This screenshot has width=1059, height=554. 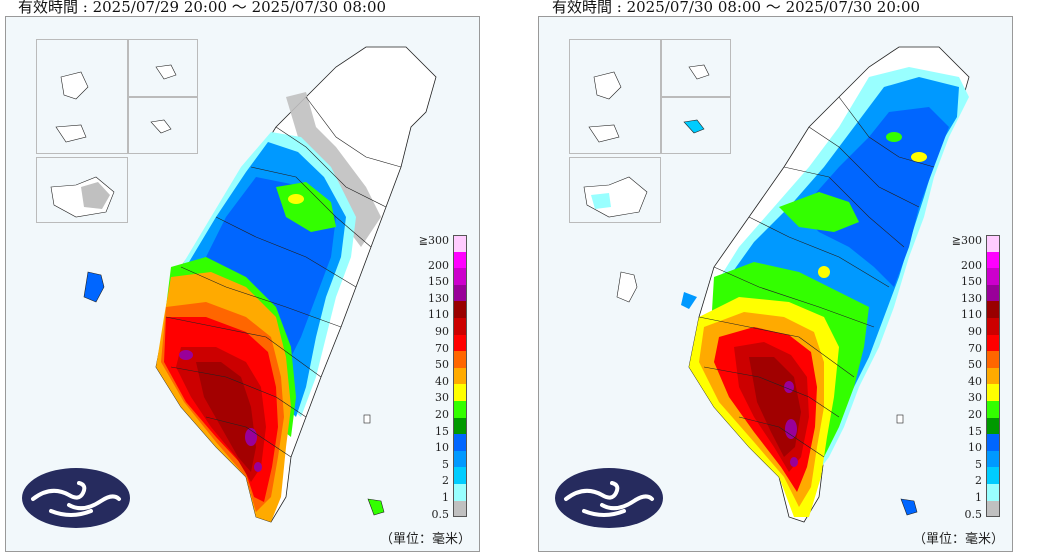 What do you see at coordinates (296, 199) in the screenshot?
I see `rain-yellow-spot` at bounding box center [296, 199].